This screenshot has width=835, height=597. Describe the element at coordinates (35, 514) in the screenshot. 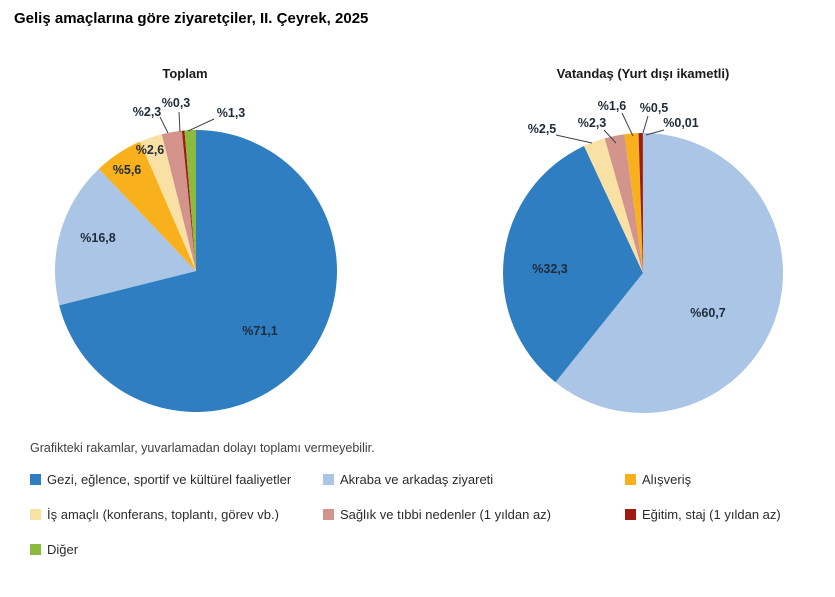

I see `legend-swatch-is-amacli` at that location.